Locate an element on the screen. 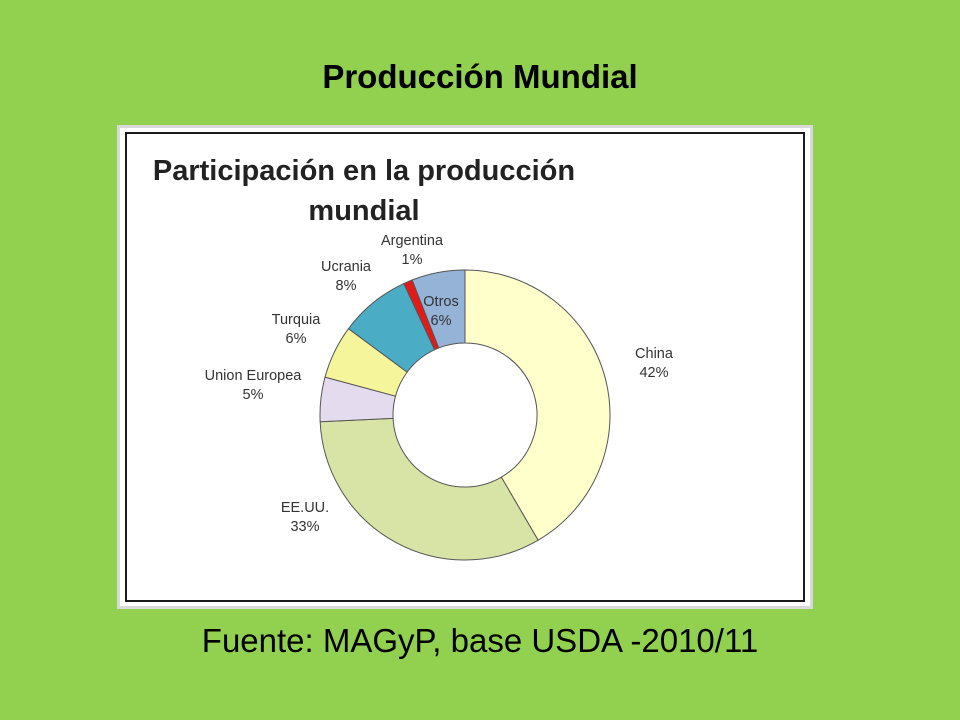 The image size is (960, 720). slice-otros is located at coordinates (438, 309).